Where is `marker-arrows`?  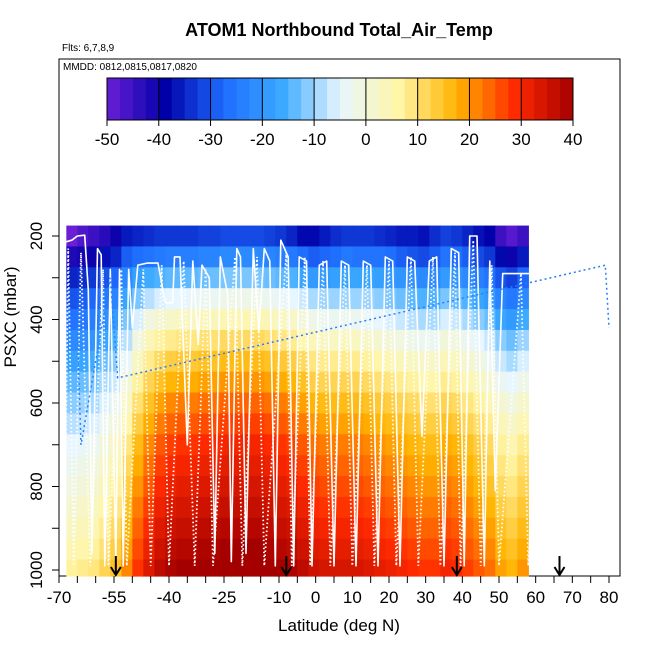 marker-arrows is located at coordinates (337, 566).